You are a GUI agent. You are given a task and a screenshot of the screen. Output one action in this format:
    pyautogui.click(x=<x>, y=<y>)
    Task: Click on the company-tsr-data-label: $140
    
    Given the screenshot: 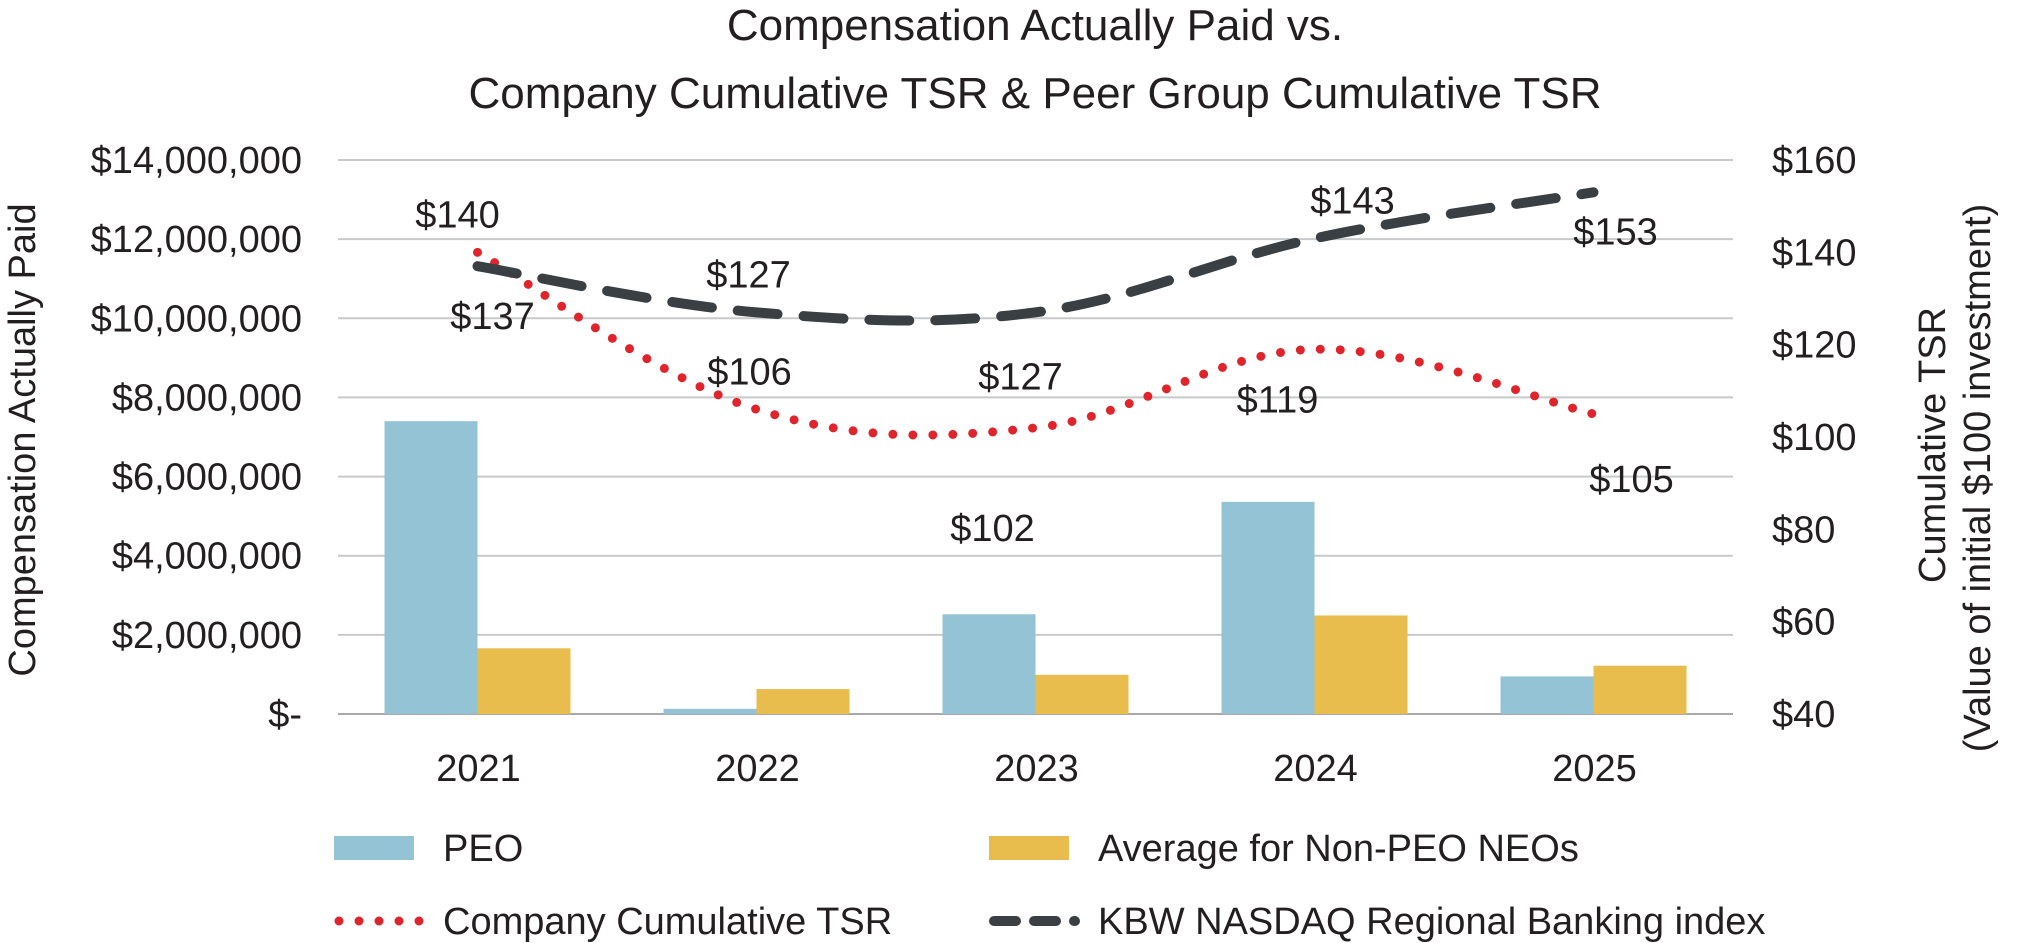 What is the action you would take?
    pyautogui.click(x=457, y=215)
    